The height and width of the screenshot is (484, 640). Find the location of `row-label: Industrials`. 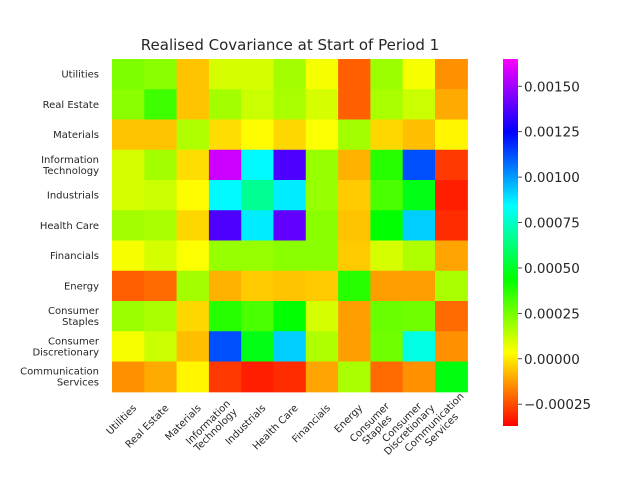

row-label: Industrials is located at coordinates (73, 196).